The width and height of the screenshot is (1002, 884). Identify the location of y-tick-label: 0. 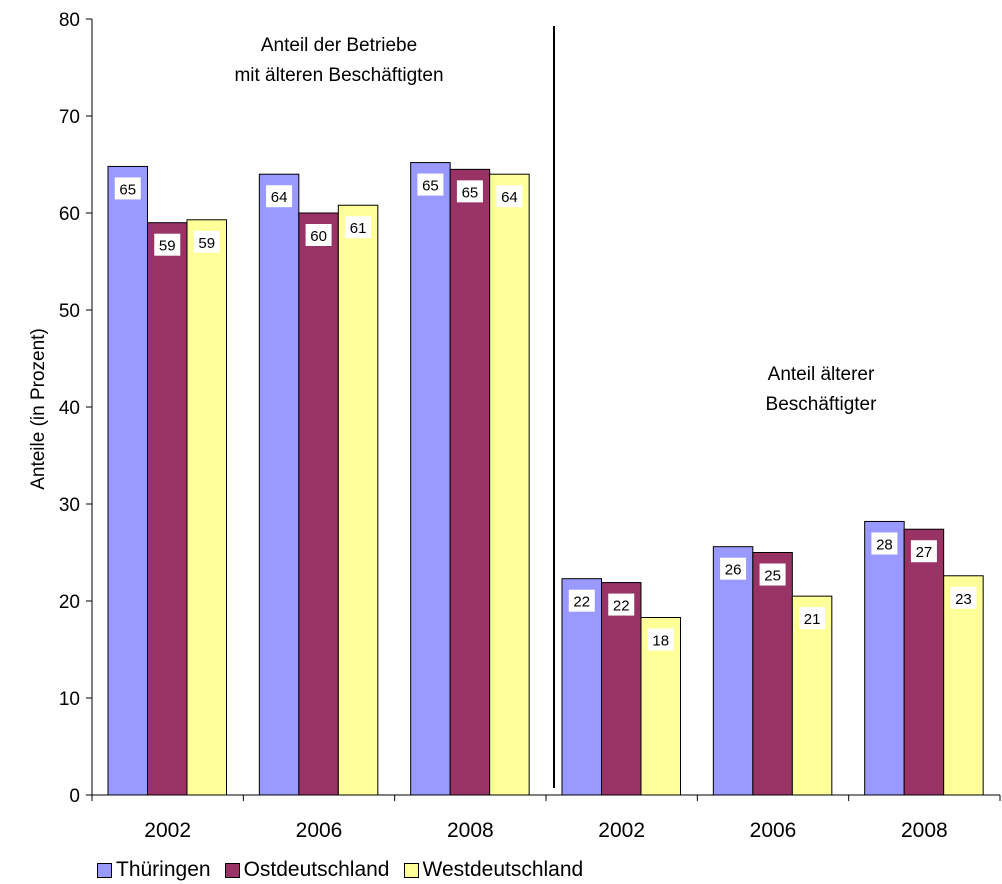
(74, 796).